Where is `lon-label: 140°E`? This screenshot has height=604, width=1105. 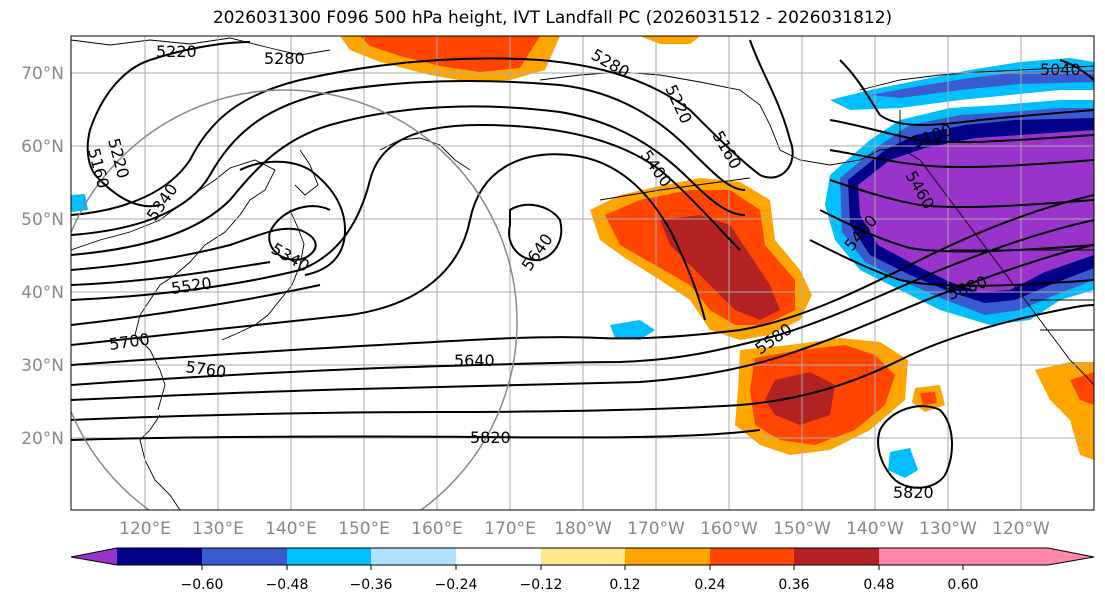 lon-label: 140°E is located at coordinates (291, 529).